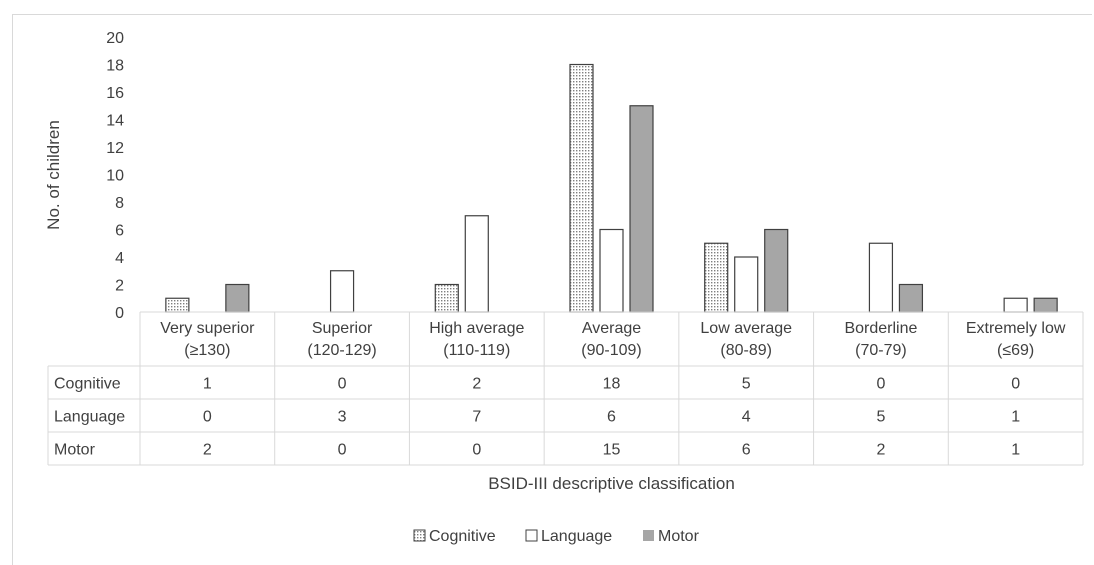 The height and width of the screenshot is (565, 1094). What do you see at coordinates (115, 176) in the screenshot?
I see `y-tick-label: 10` at bounding box center [115, 176].